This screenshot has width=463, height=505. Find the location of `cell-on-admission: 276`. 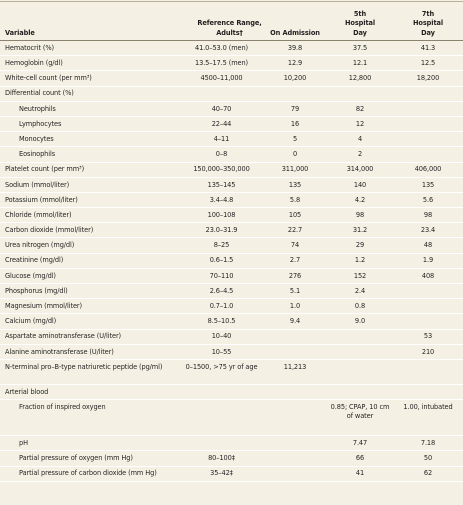

cell-on-admission: 276 is located at coordinates (295, 275).